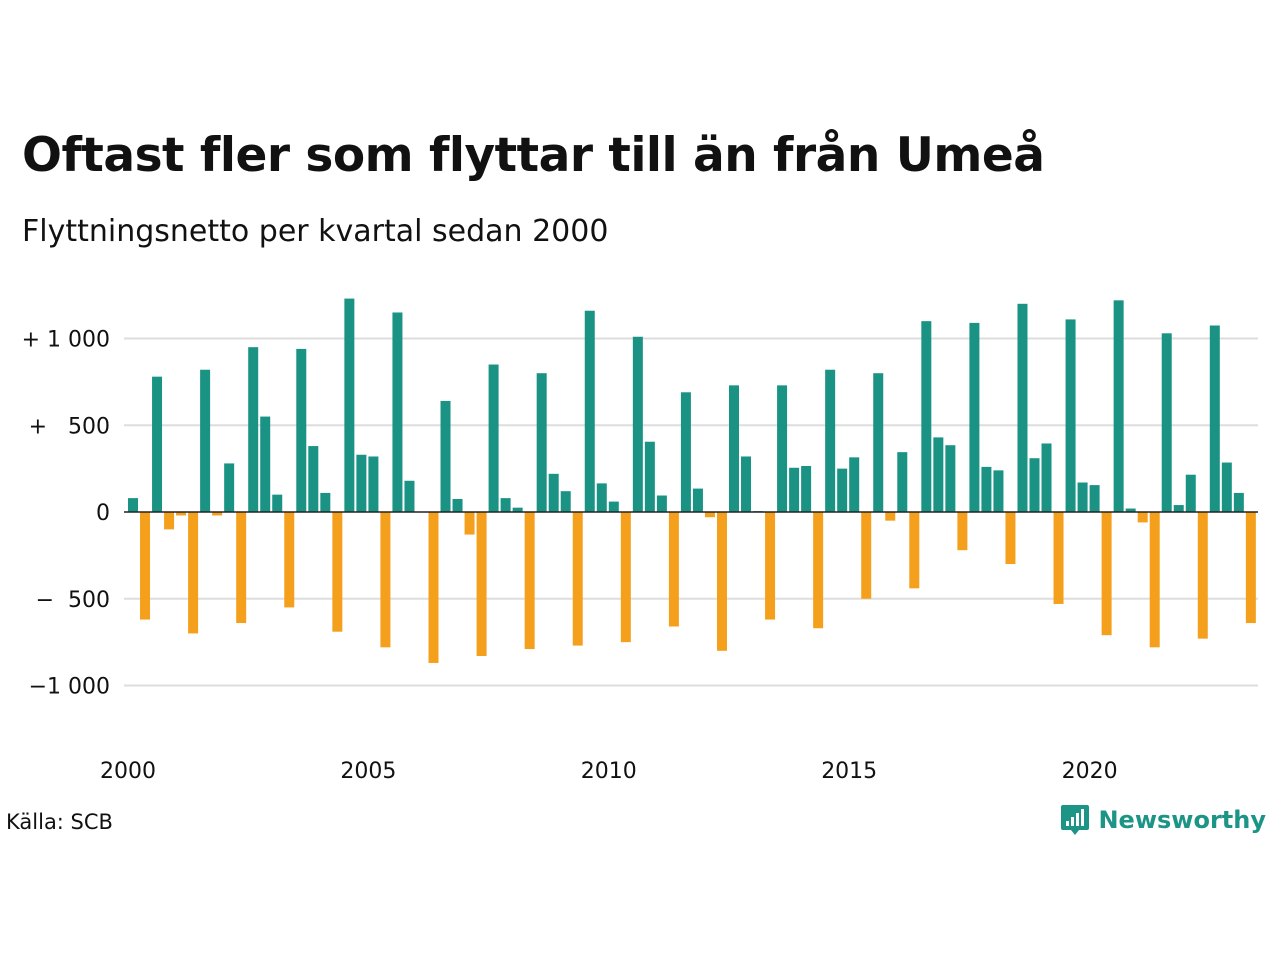  I want to click on newsworthy-logo-icon, so click(1075, 820).